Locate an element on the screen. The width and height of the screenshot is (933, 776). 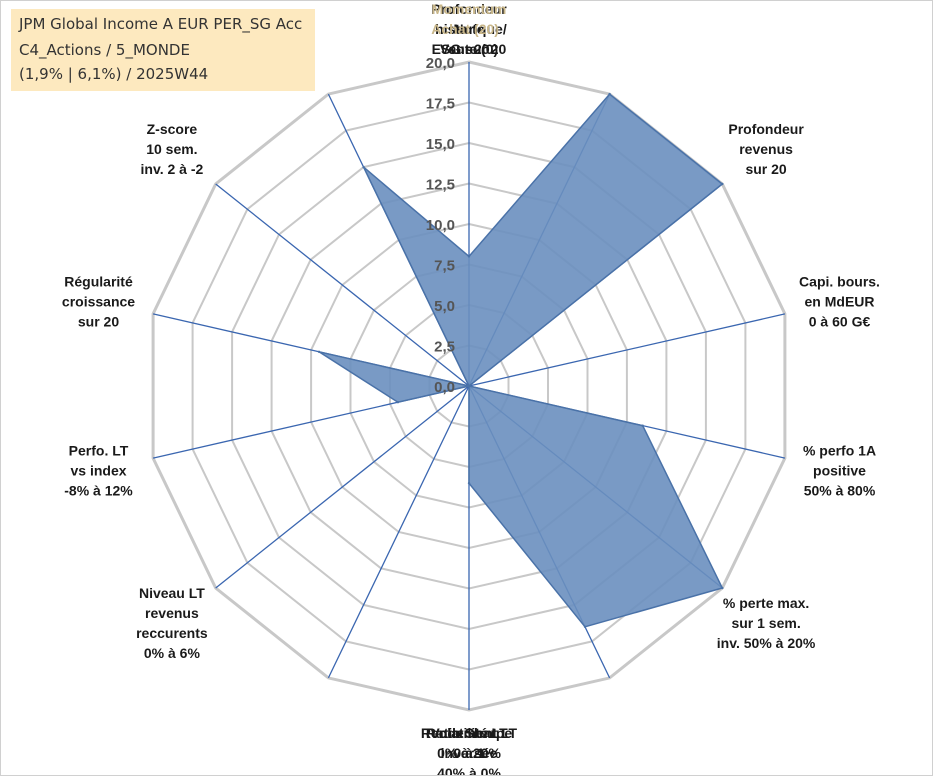
chart-title-line-3: (1,9% | 6,1%) / 2025W44 is located at coordinates (114, 74).